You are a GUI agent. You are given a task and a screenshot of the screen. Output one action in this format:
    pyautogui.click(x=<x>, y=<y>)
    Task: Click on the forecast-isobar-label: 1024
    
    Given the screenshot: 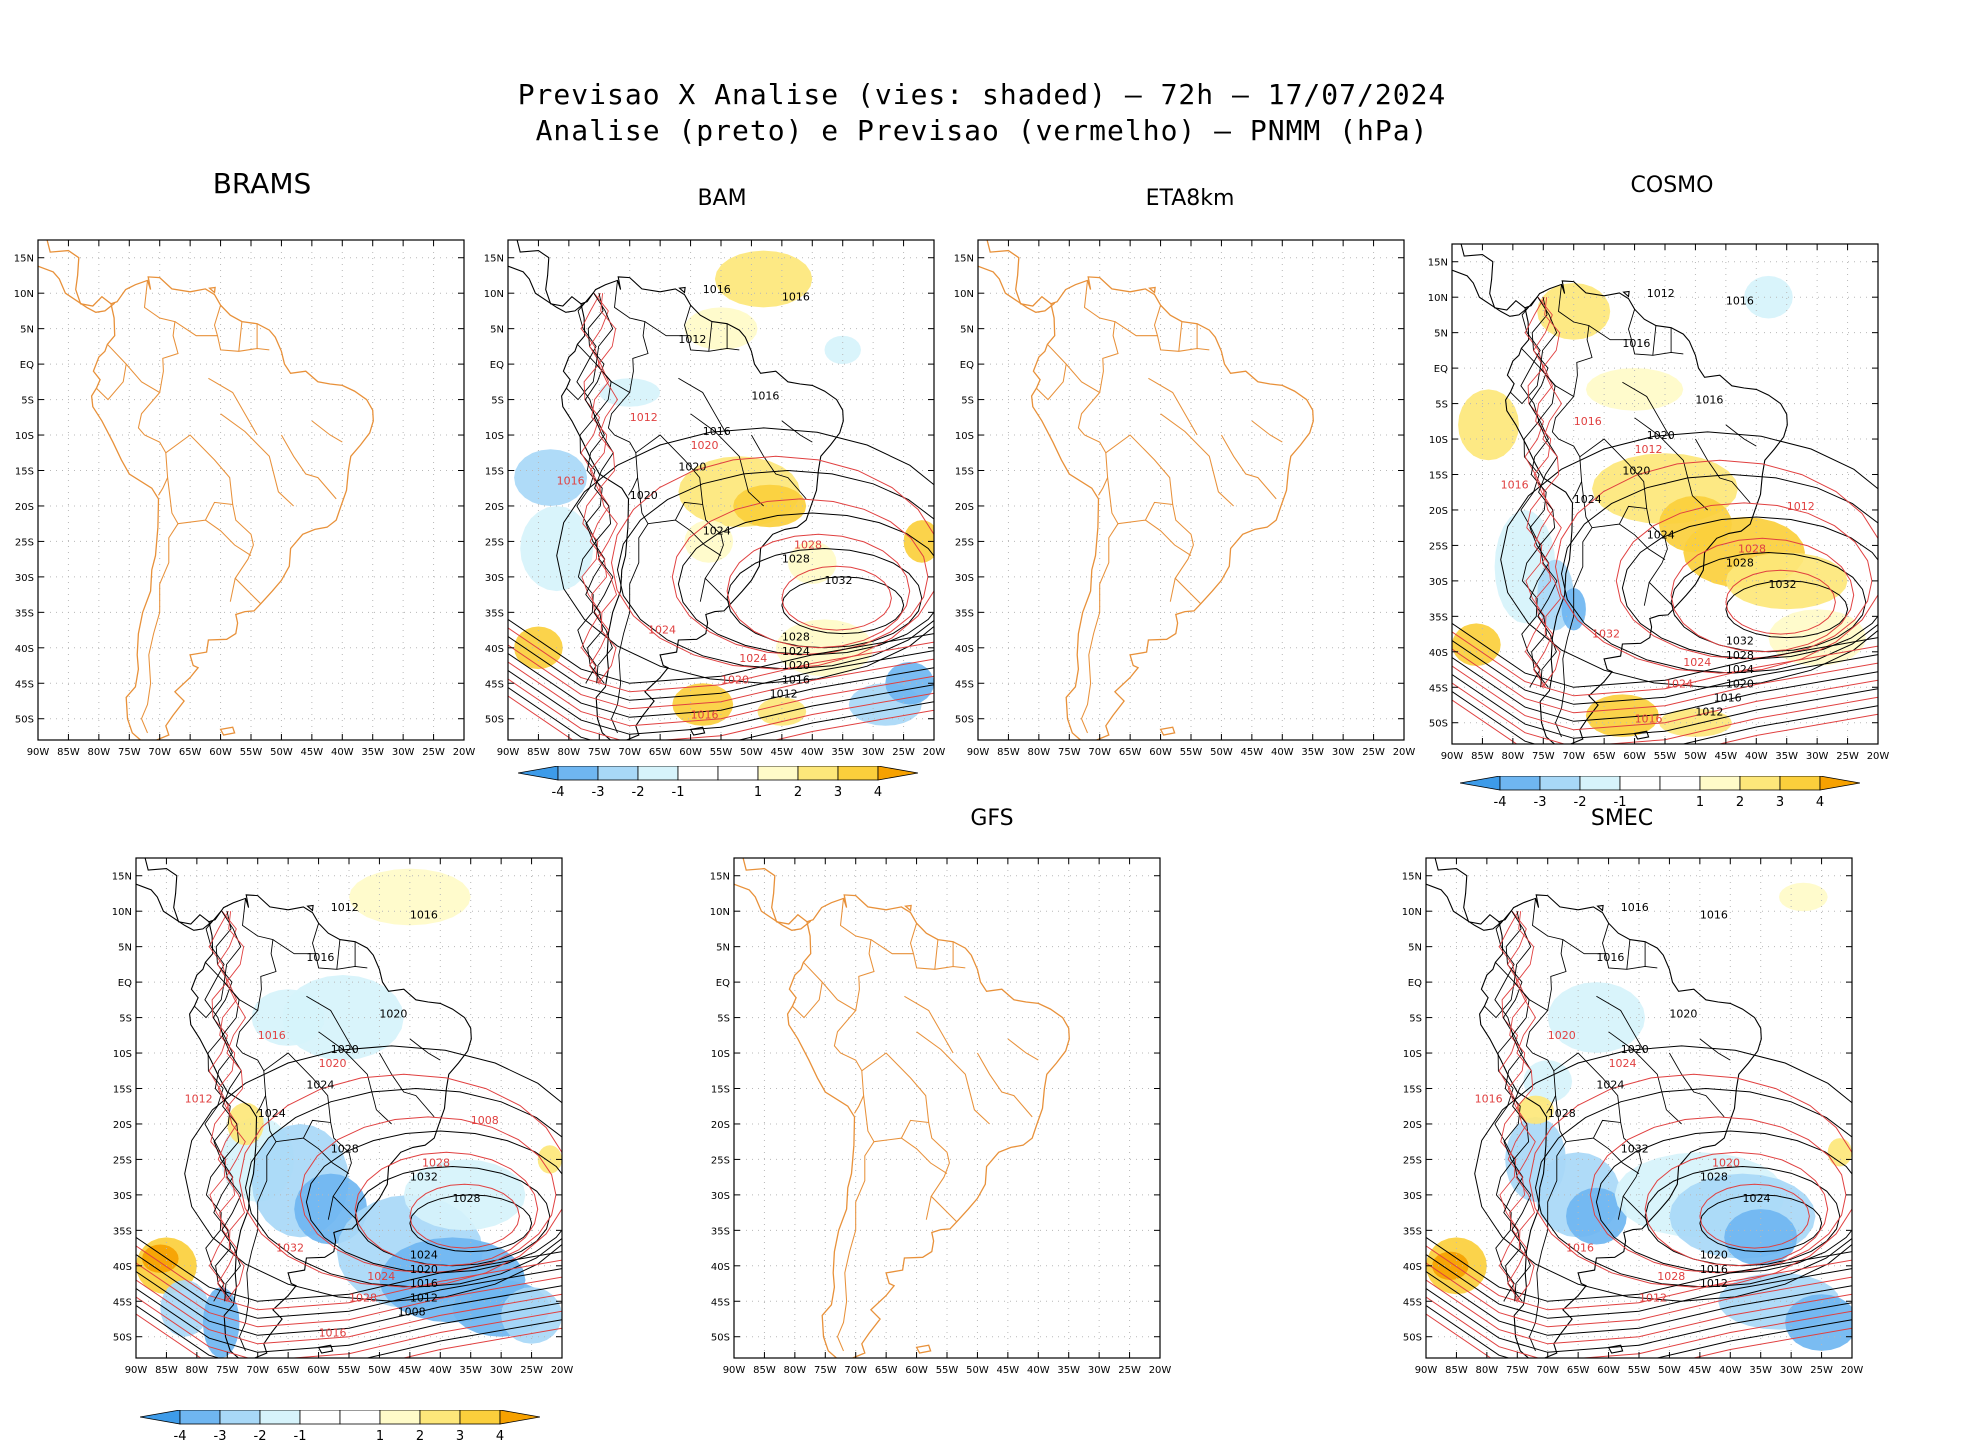 What is the action you would take?
    pyautogui.click(x=1679, y=683)
    